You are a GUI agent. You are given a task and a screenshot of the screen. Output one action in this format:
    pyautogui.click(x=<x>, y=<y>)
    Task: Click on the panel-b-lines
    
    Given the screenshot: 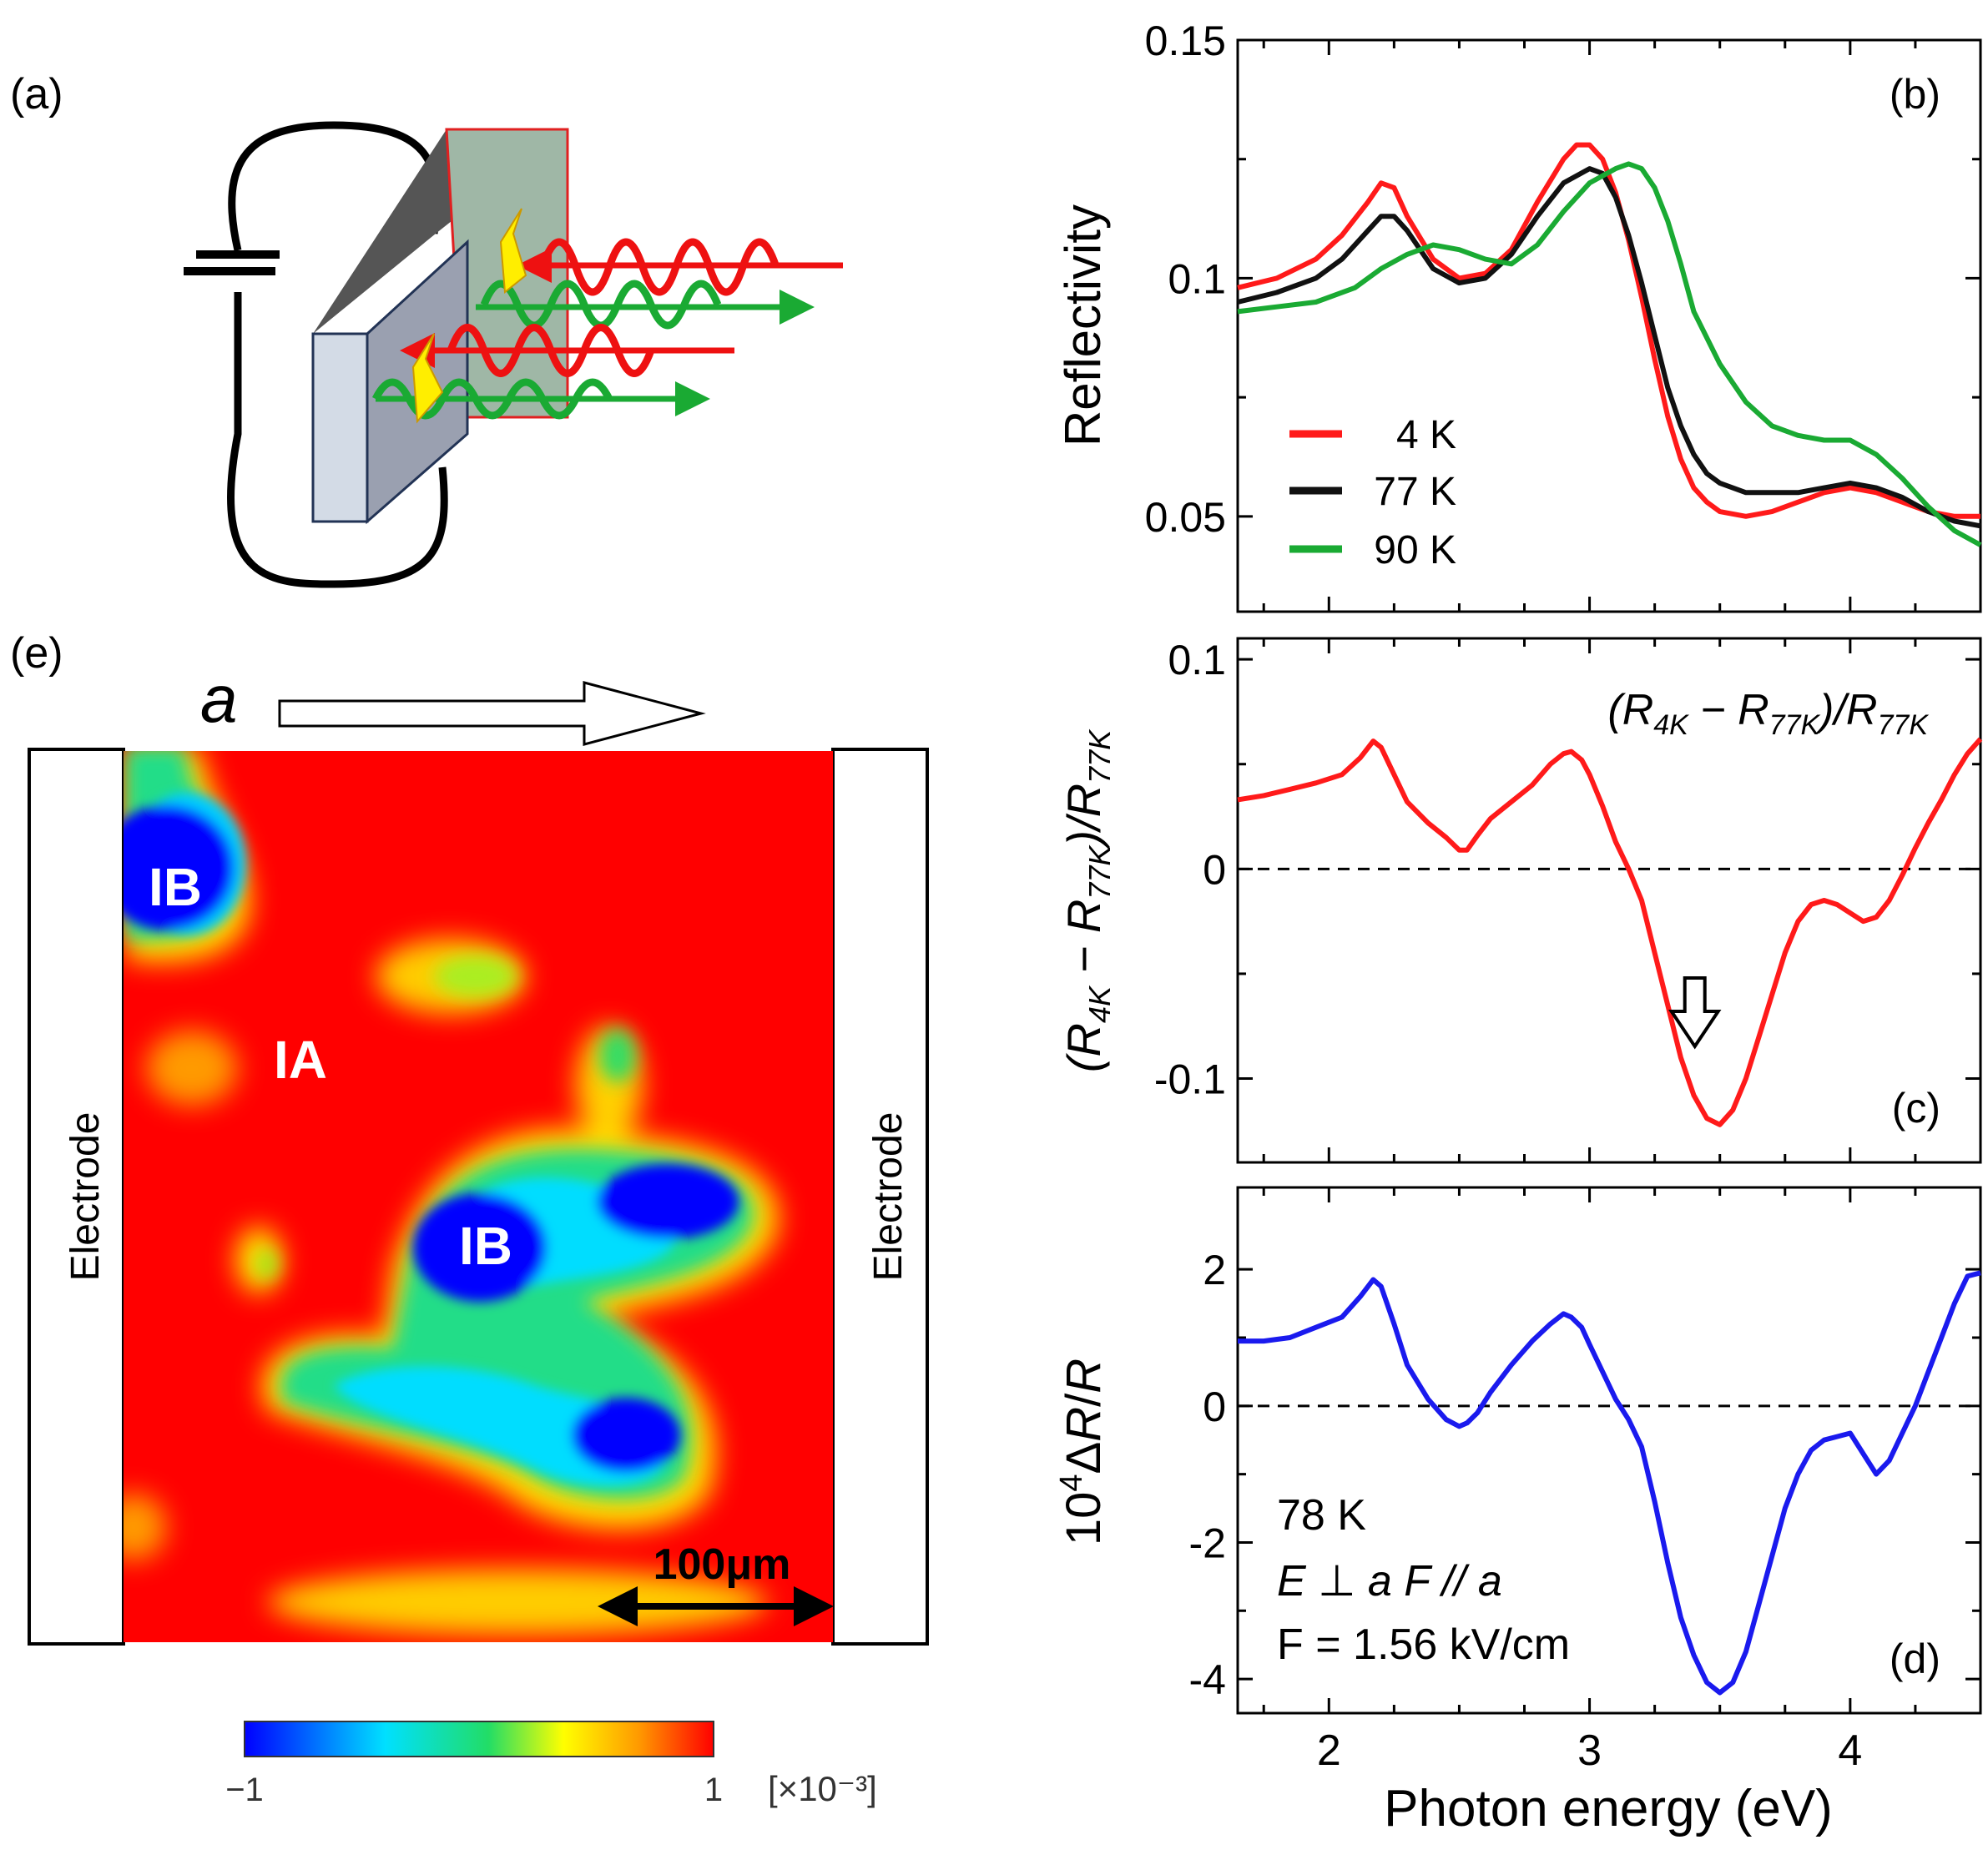 What is the action you would take?
    pyautogui.click(x=1609, y=344)
    